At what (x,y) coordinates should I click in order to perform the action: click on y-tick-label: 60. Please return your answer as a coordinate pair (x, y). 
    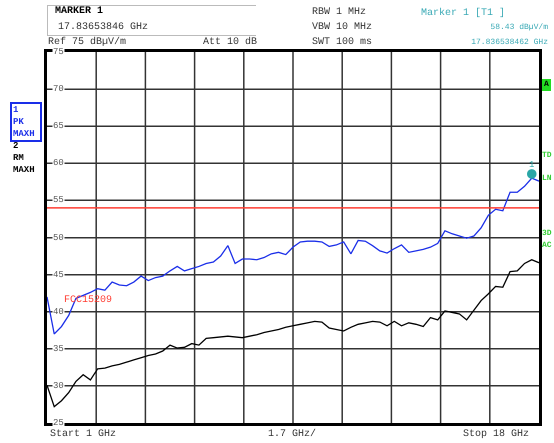
    Looking at the image, I should click on (58, 163).